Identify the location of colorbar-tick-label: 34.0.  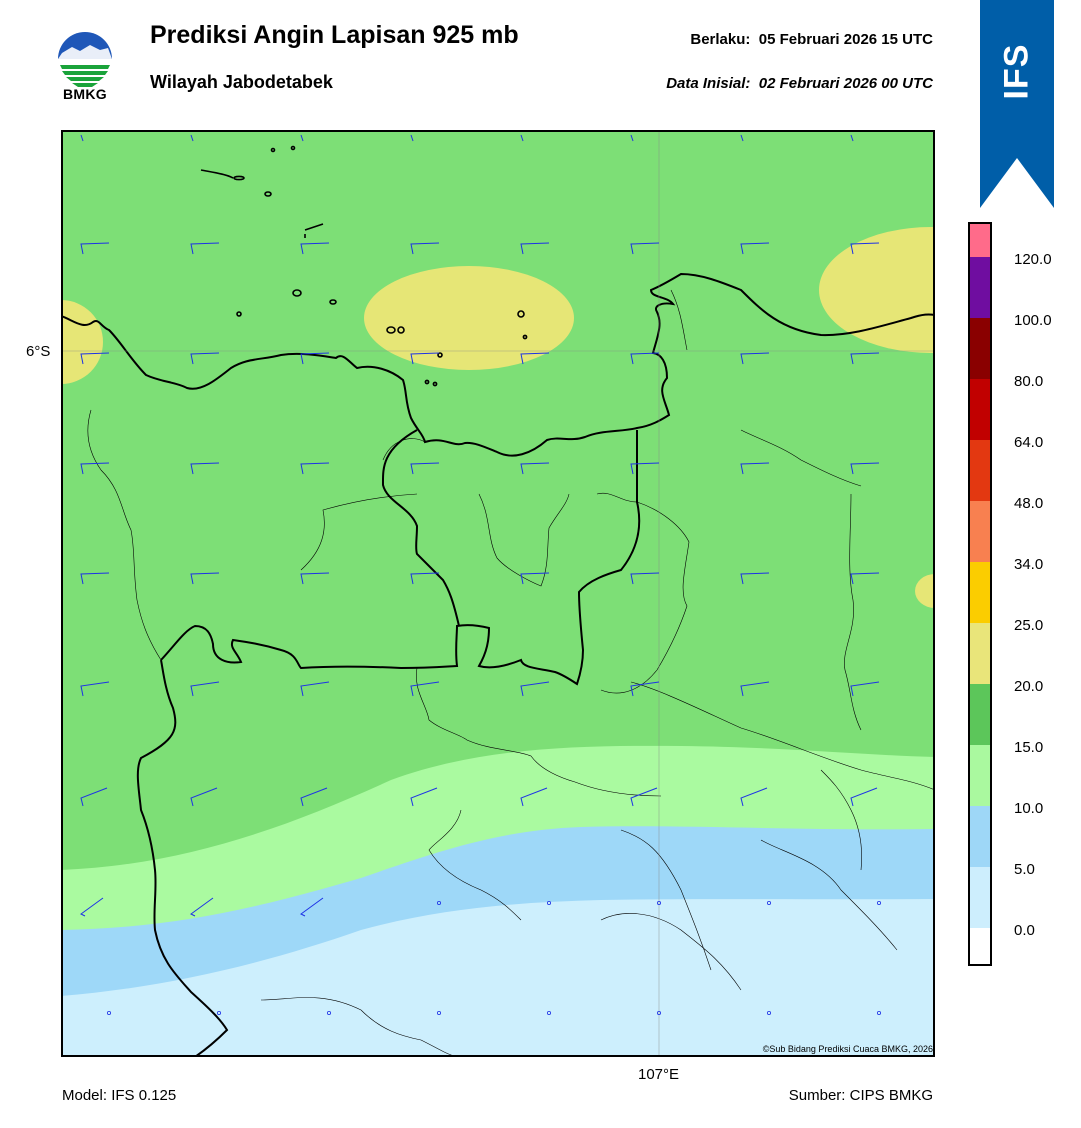
(1029, 564).